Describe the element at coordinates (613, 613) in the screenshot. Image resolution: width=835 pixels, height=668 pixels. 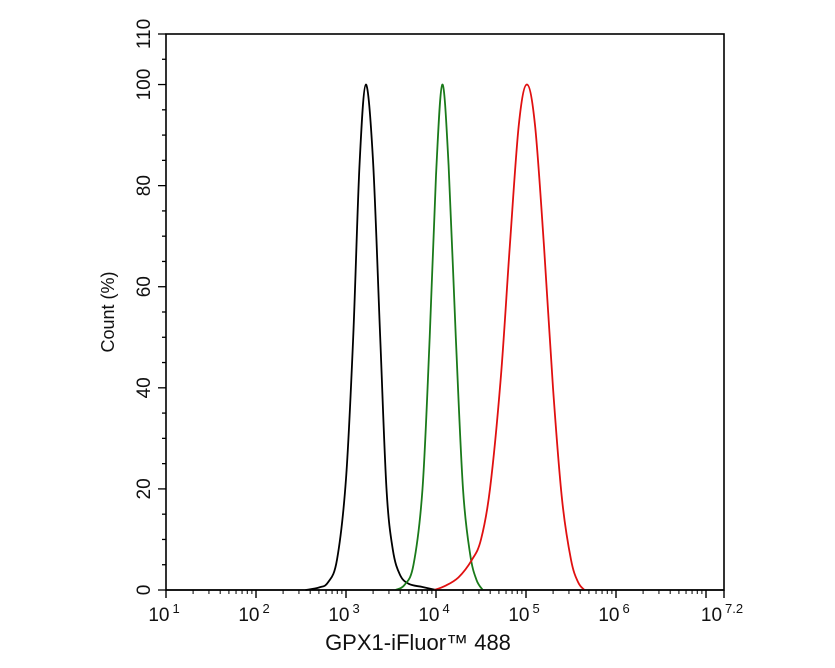
I see `x-tick-label: 10 6` at that location.